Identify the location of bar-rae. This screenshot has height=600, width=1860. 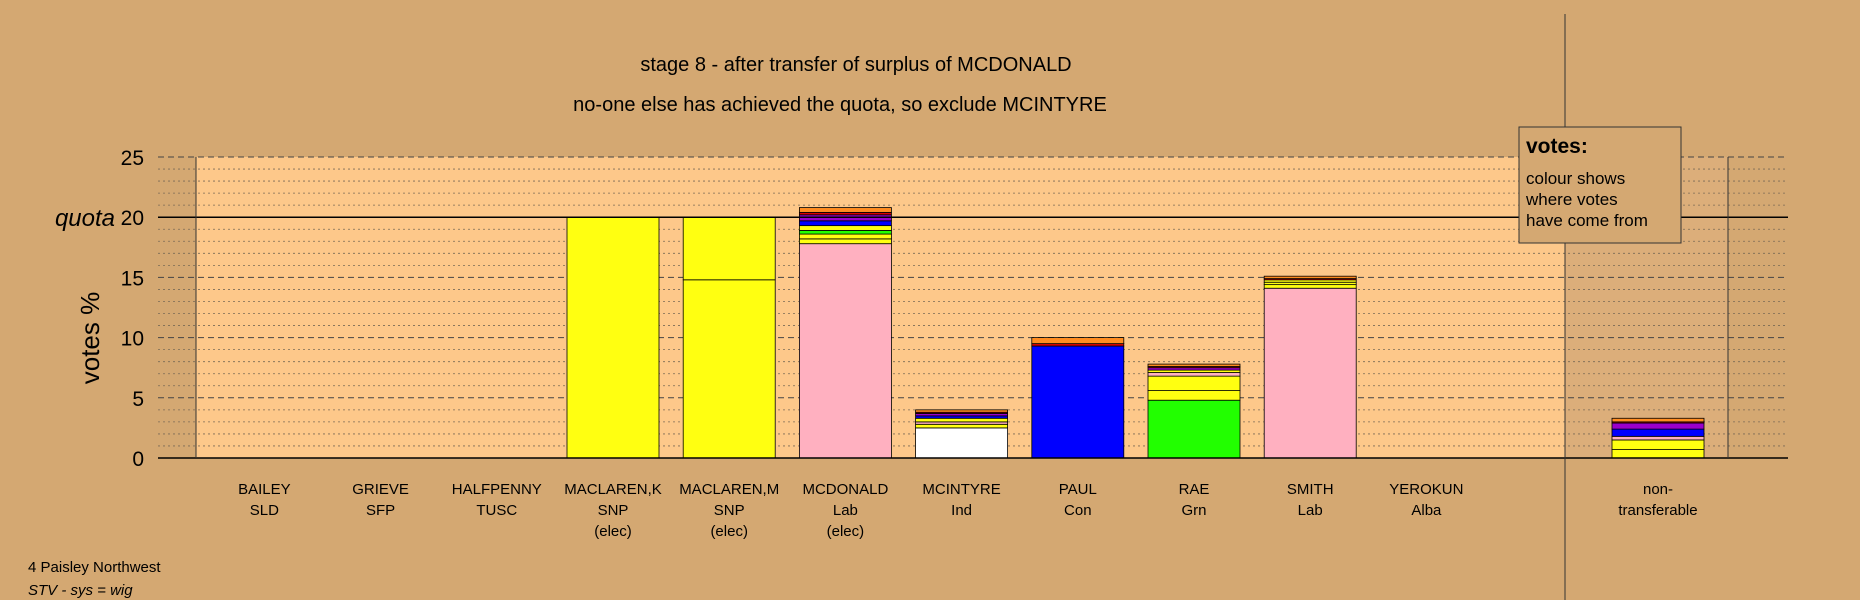
(1194, 411).